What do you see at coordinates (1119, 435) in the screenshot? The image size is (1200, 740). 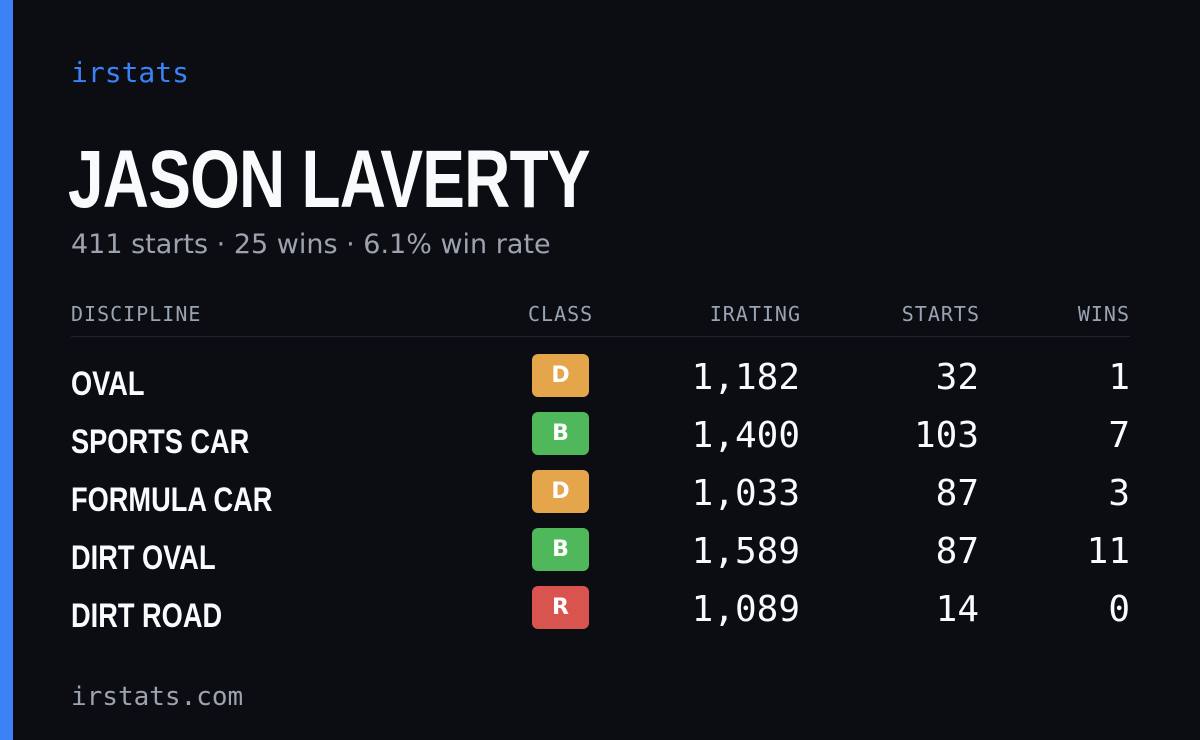 I see `wins-value: 7` at bounding box center [1119, 435].